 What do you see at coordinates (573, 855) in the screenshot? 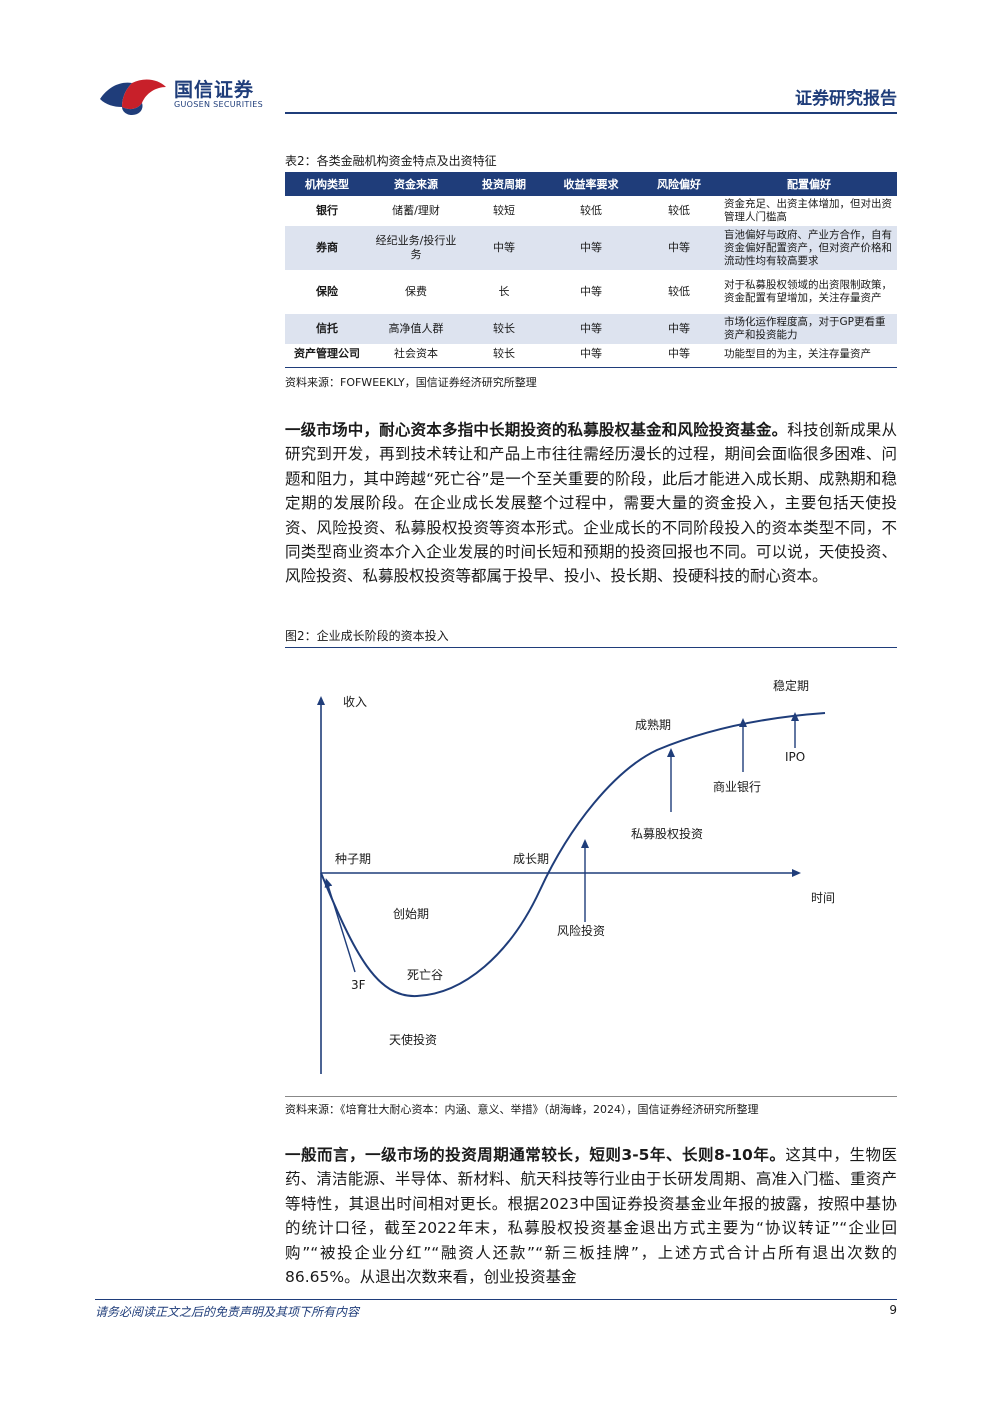
I see `growth-curve` at bounding box center [573, 855].